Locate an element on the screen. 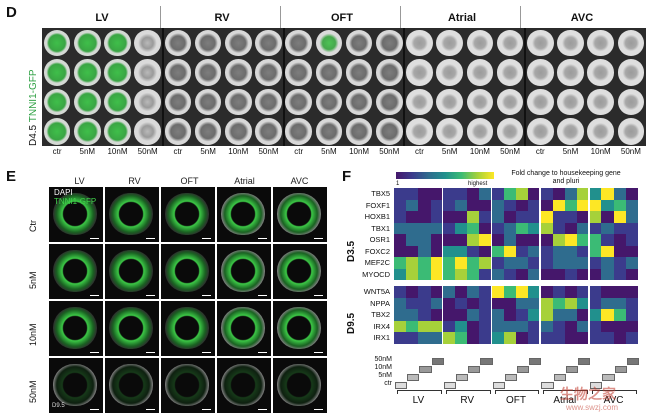 This screenshot has width=652, height=419. dose-label: 10nM is located at coordinates (117, 151).